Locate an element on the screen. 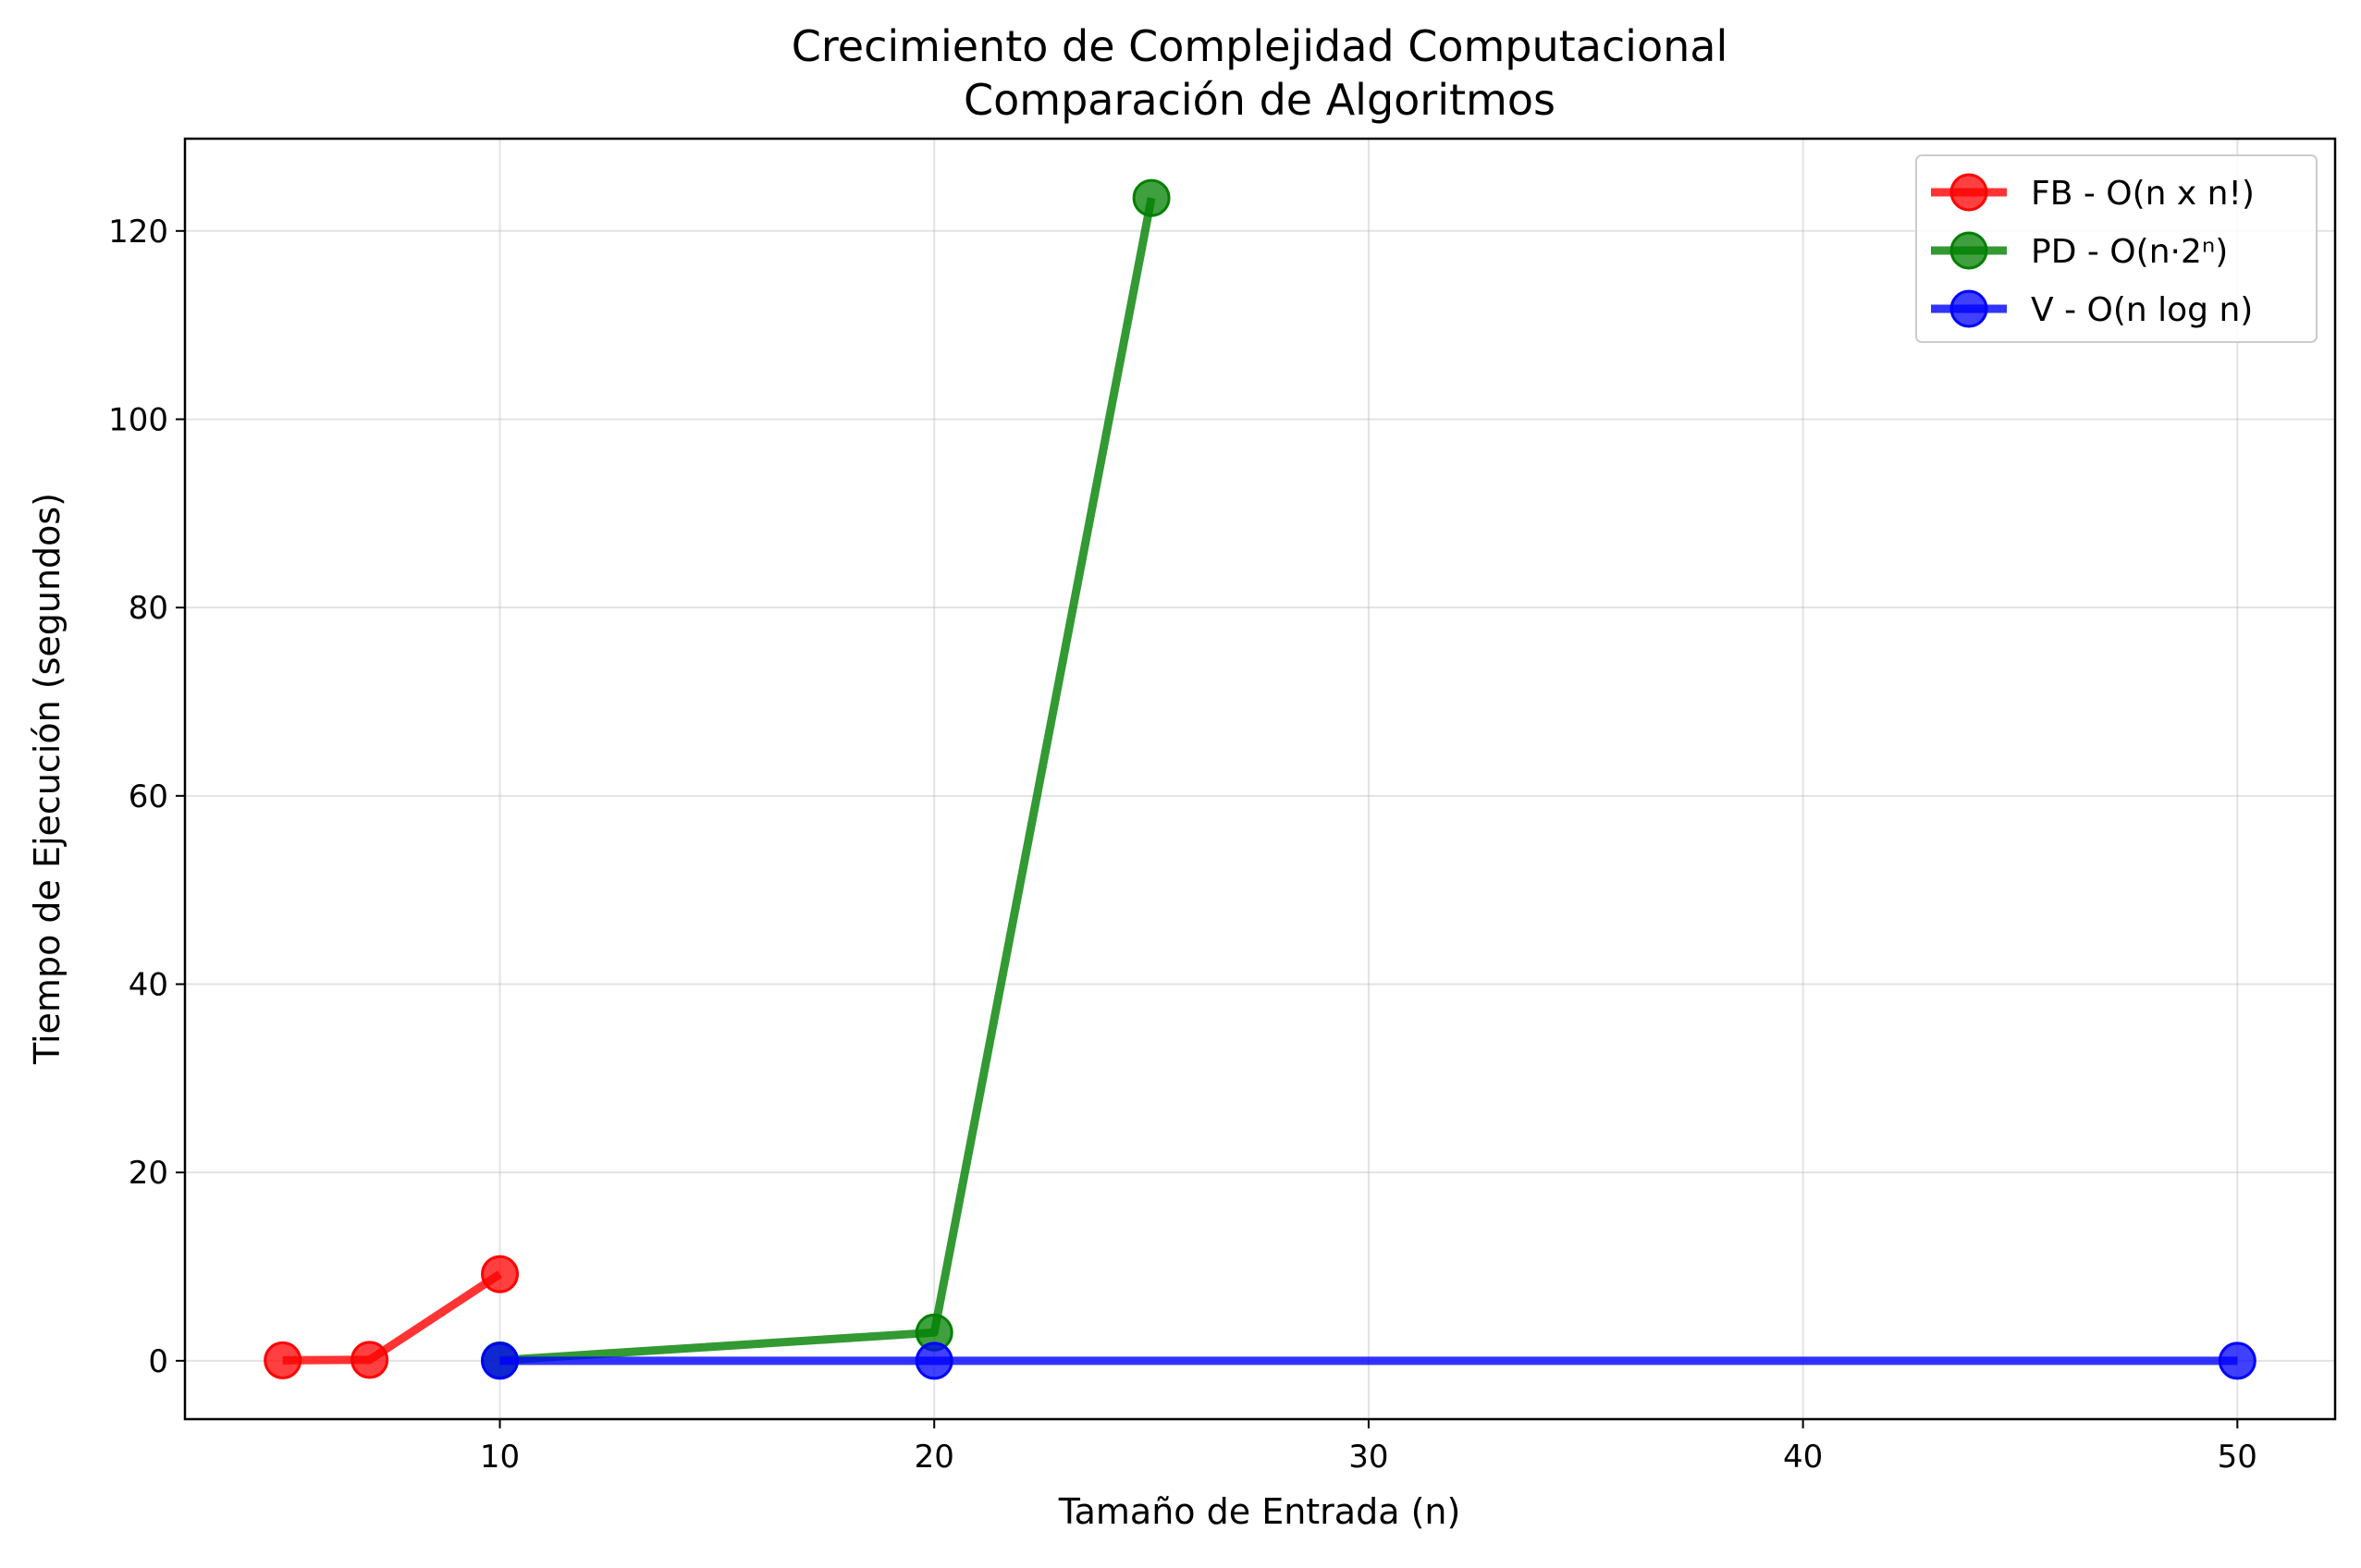 The height and width of the screenshot is (1568, 2361). series-line is located at coordinates (393, 1318).